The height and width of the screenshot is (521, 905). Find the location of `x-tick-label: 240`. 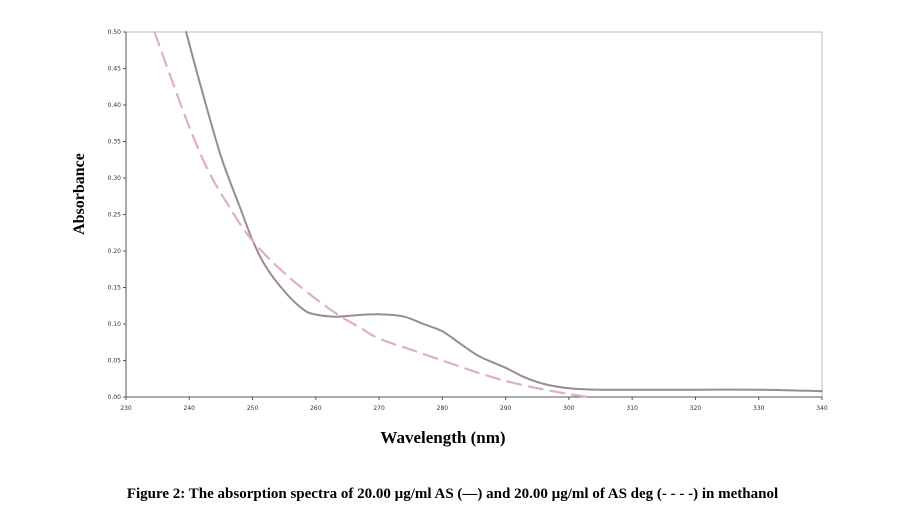

x-tick-label: 240 is located at coordinates (190, 408).